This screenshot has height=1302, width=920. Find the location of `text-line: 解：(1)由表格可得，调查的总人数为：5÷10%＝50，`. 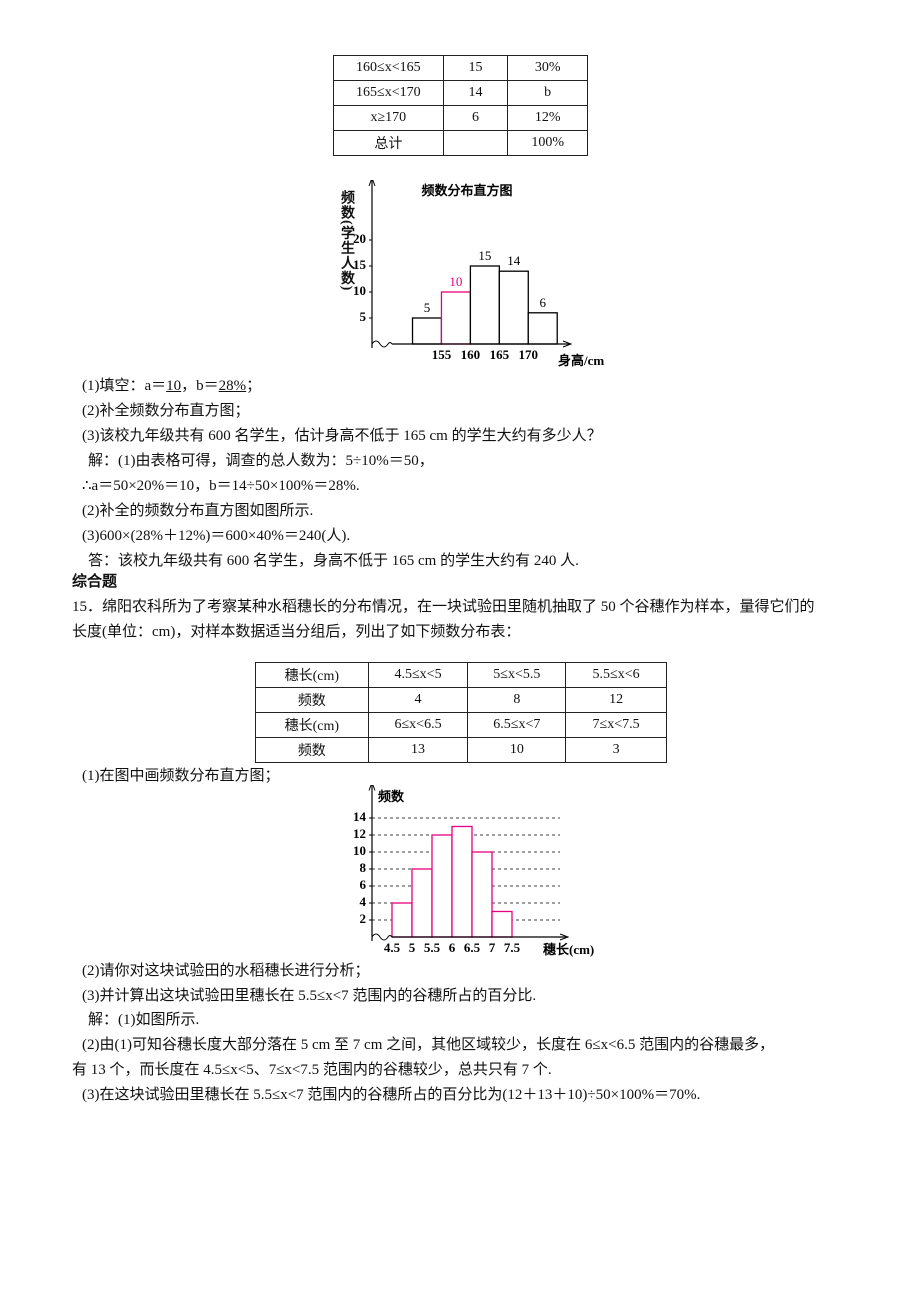

text-line: 解：(1)由表格可得，调查的总人数为：5÷10%＝50， is located at coordinates (261, 461).